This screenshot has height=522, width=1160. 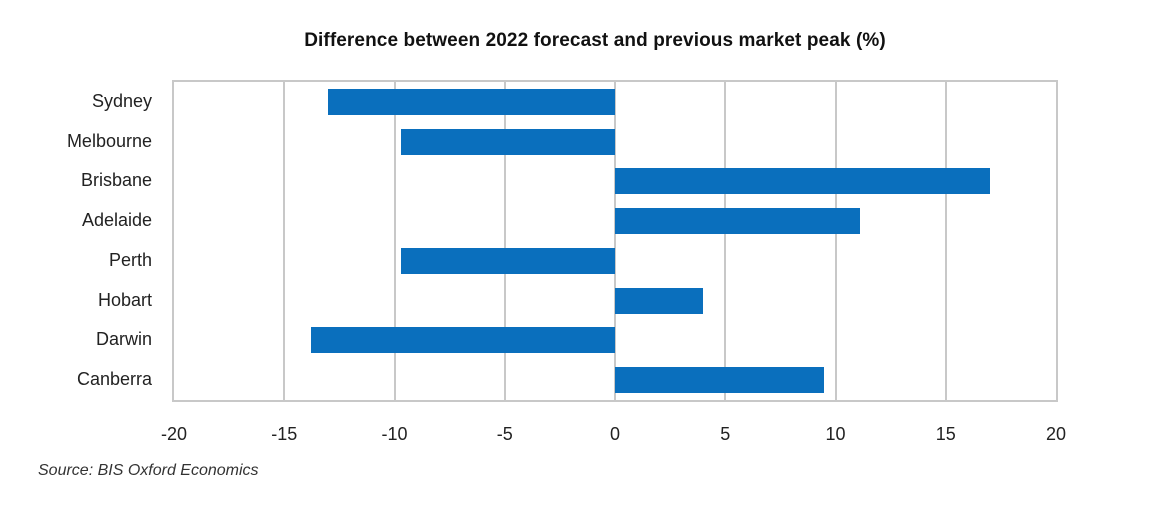 What do you see at coordinates (504, 434) in the screenshot?
I see `x-tick-label: -5` at bounding box center [504, 434].